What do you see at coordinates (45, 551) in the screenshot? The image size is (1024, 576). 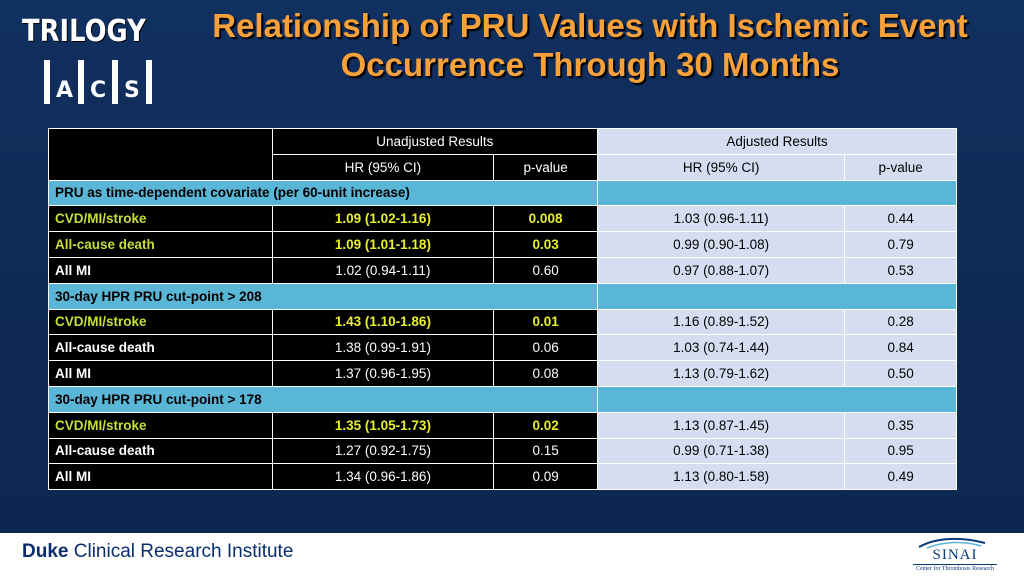 I see `duke-word: Duke` at bounding box center [45, 551].